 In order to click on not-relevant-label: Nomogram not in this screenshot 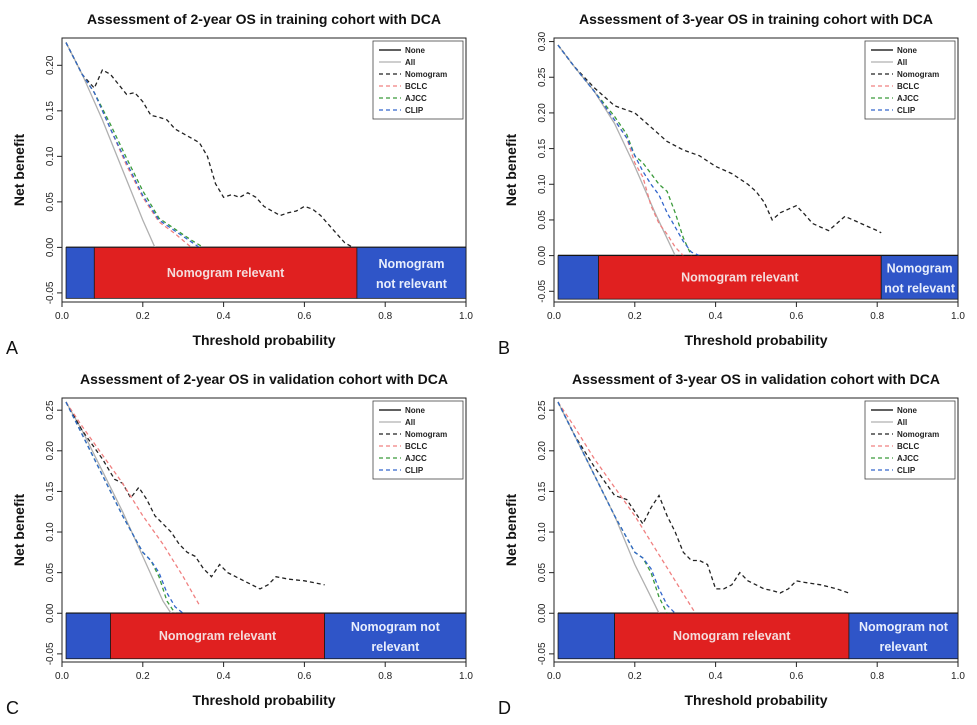, I will do `click(396, 627)`.